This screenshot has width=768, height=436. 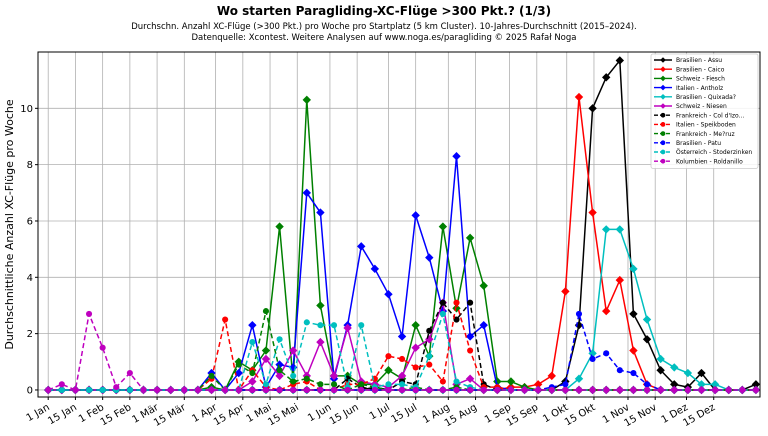 I want to click on legend-entry-0: Brasilien - Assu, so click(x=699, y=60).